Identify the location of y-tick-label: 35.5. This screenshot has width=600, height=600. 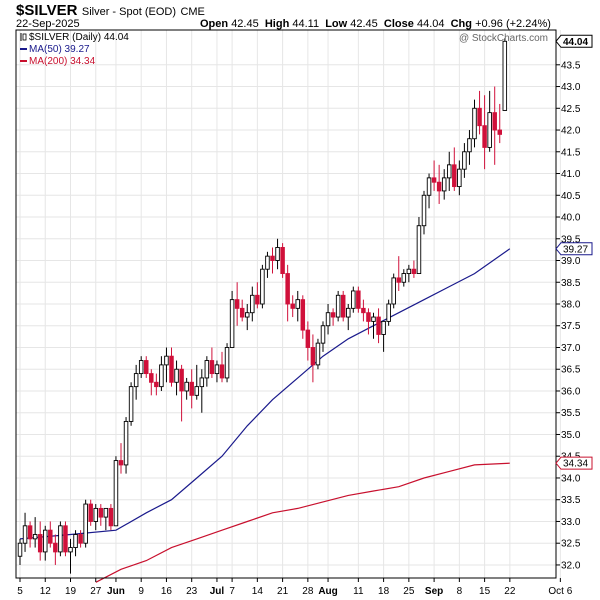
(571, 413).